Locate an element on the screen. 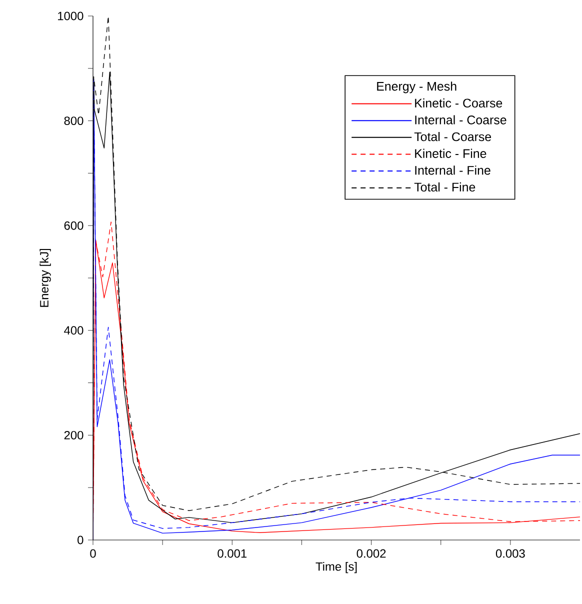  legend-title: Energy - Mesh is located at coordinates (416, 88).